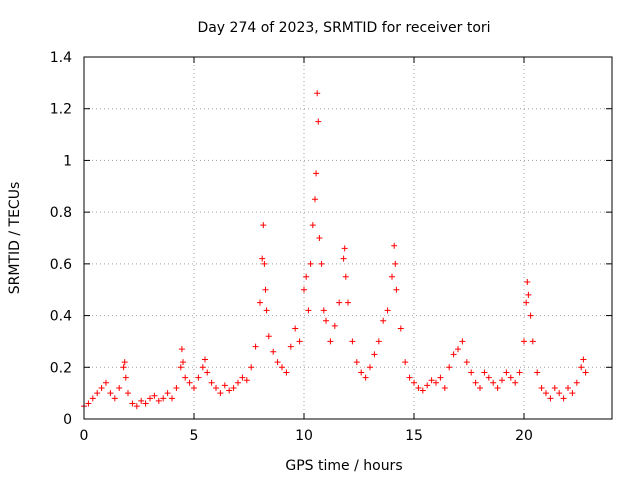 This screenshot has height=480, width=640. What do you see at coordinates (524, 436) in the screenshot?
I see `x-tick-label: 20` at bounding box center [524, 436].